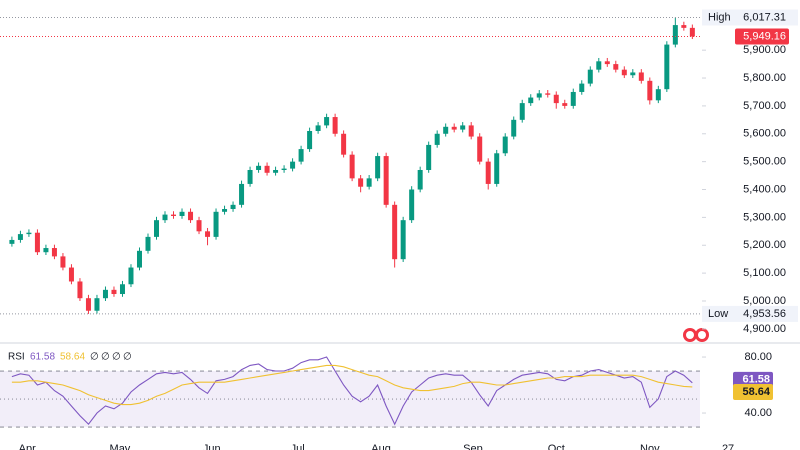 Image resolution: width=800 pixels, height=450 pixels. I want to click on y-tick-label: 5,900.00, so click(764, 50).